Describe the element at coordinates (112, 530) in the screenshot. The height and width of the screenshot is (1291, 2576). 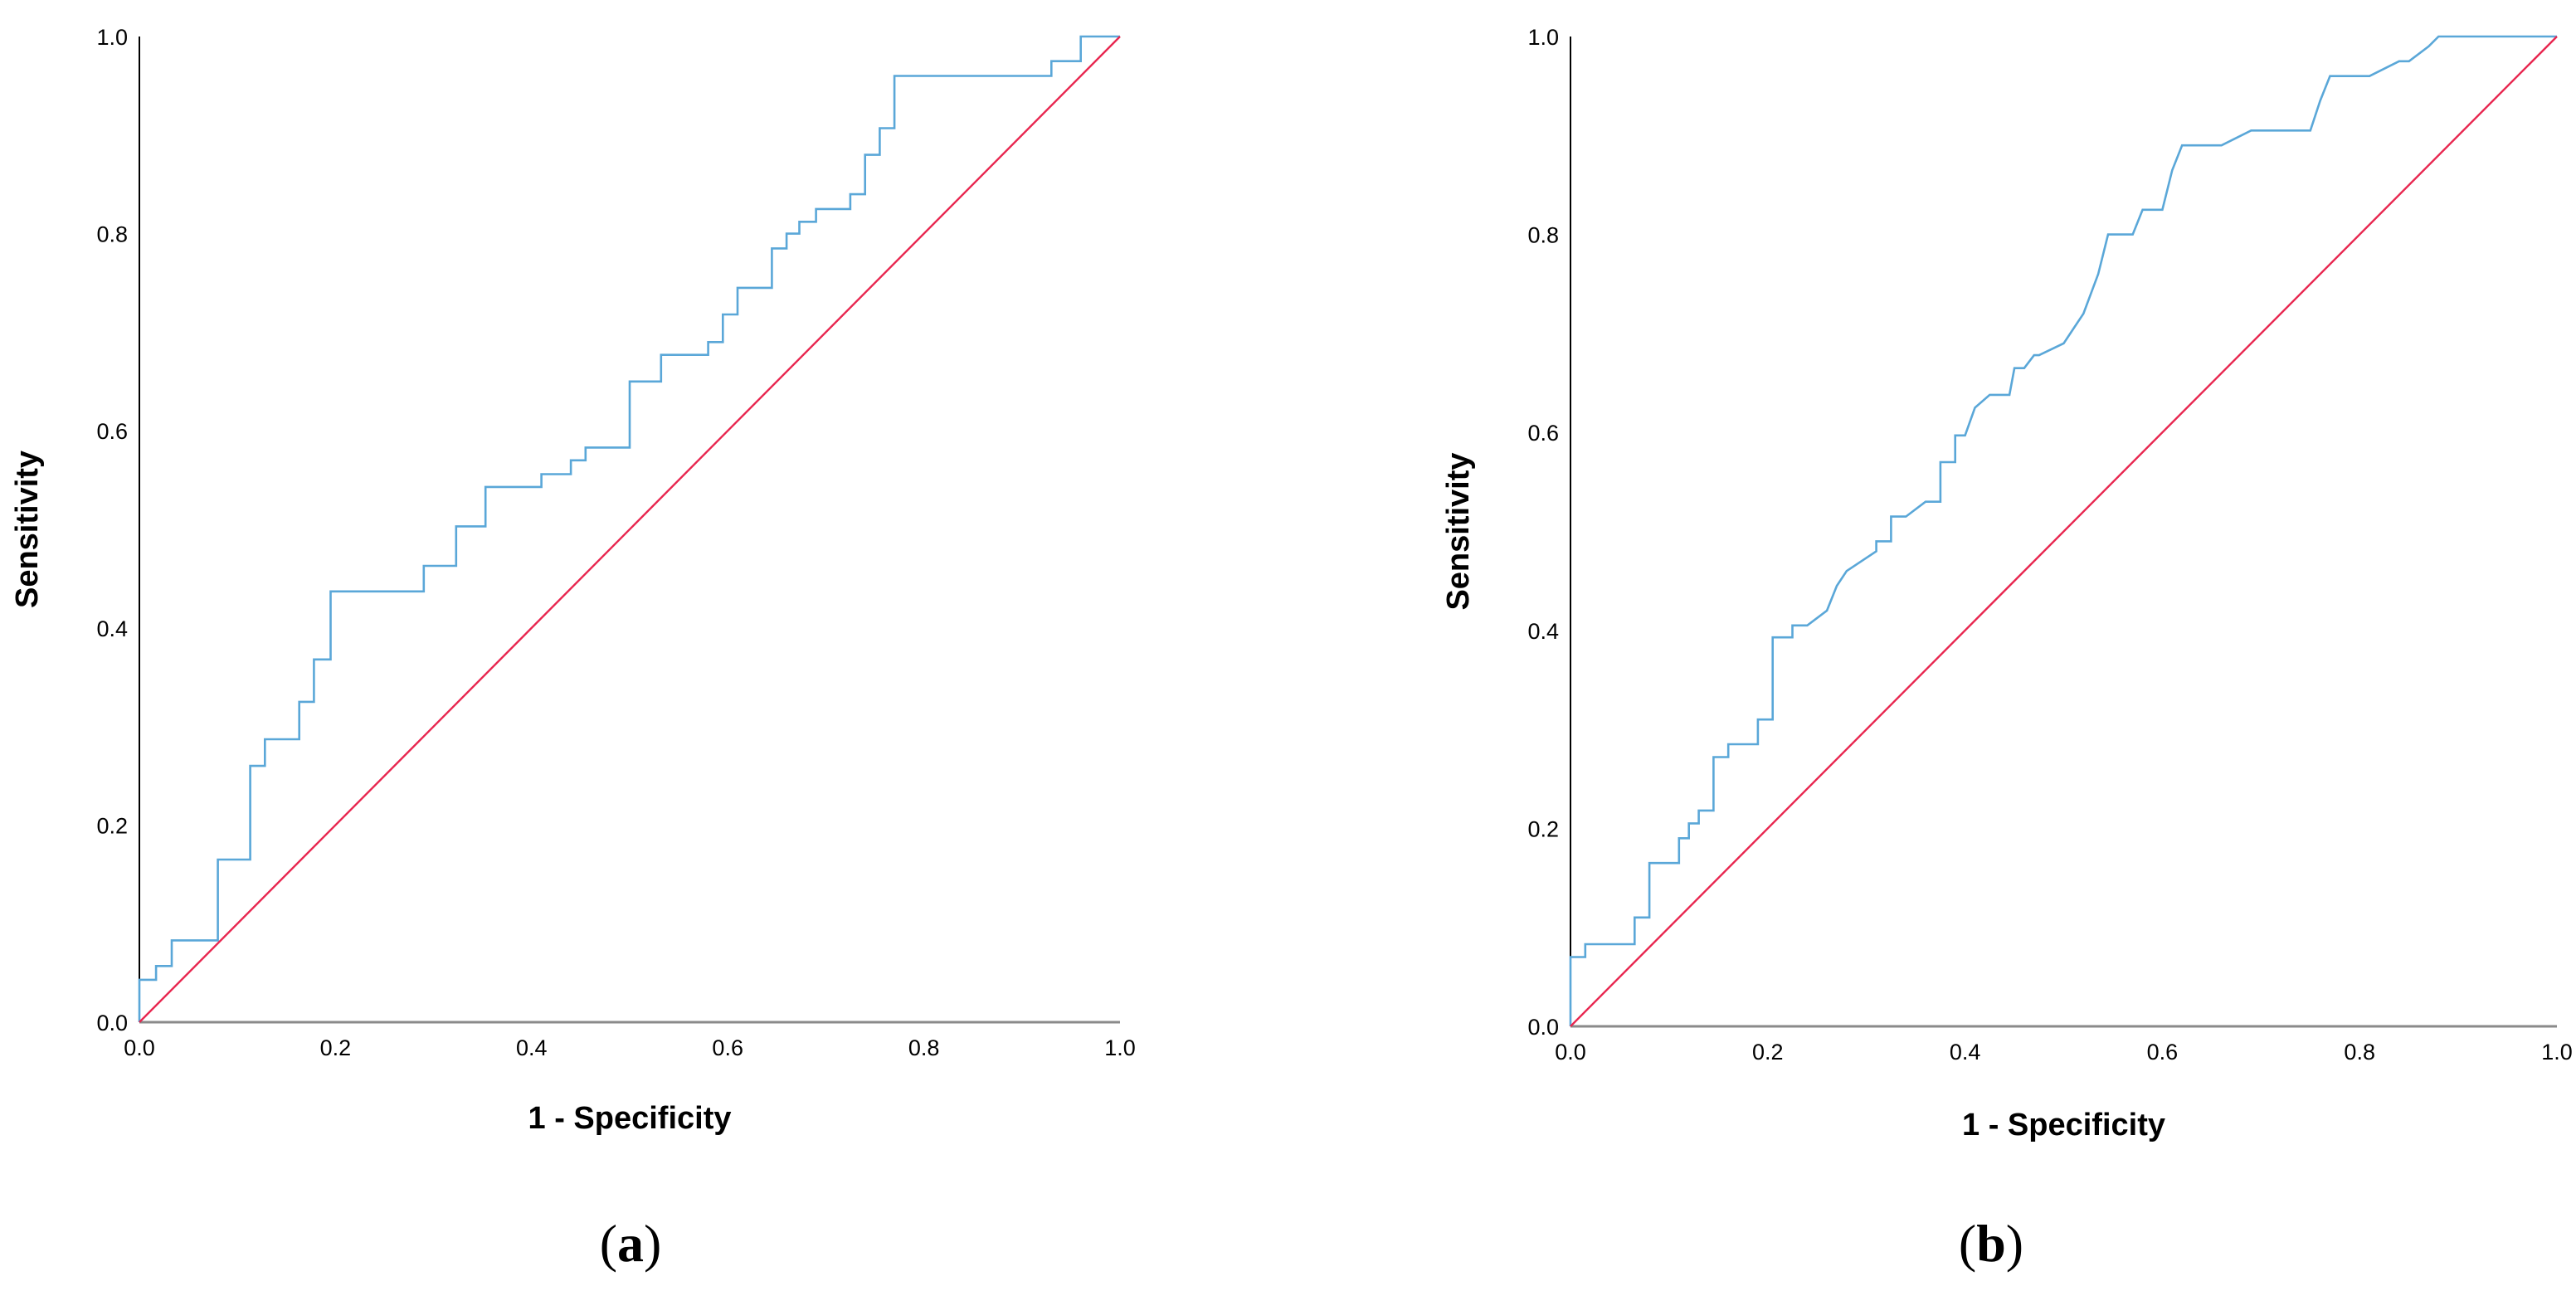
I see `roc-a-y-tick-labels: 0.0 0.2 0.4 0.6 0.8 1.0` at that location.